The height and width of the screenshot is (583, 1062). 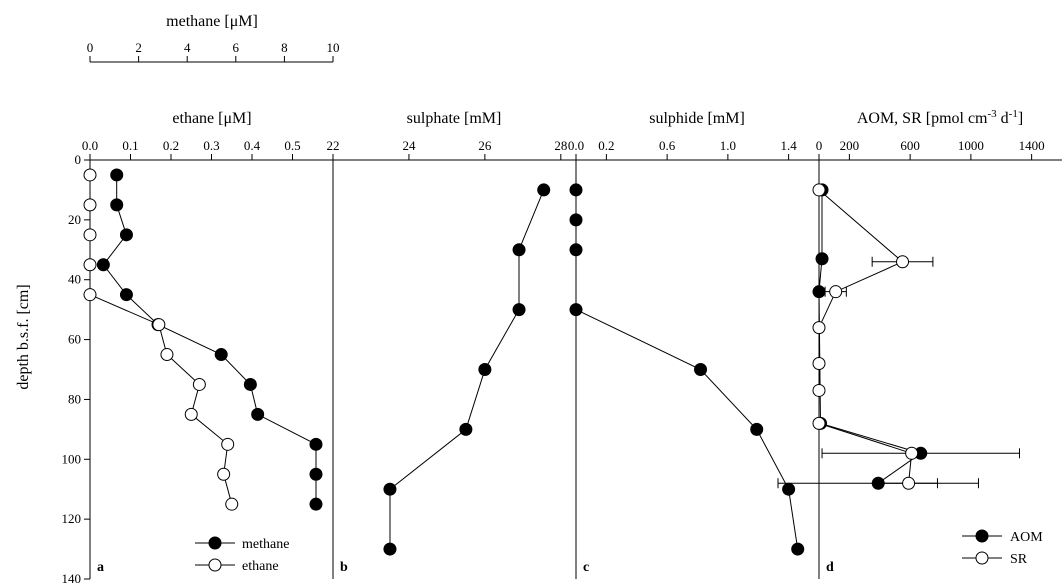 What do you see at coordinates (130, 145) in the screenshot?
I see `ethane-x-tick-label: 0.1` at bounding box center [130, 145].